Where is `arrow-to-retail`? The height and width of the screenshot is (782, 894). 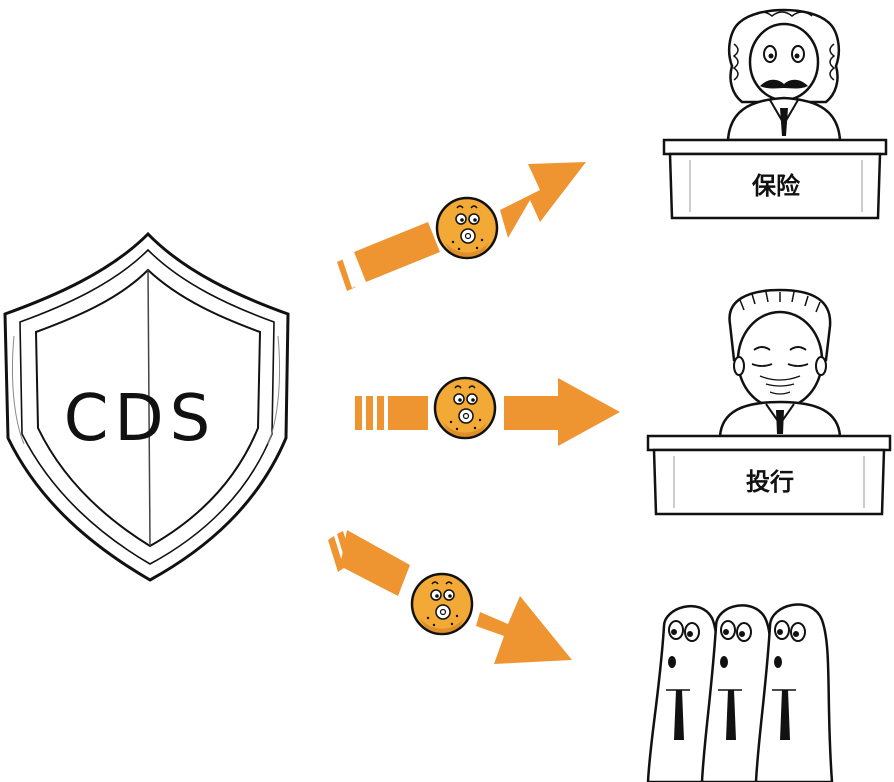 arrow-to-retail is located at coordinates (450, 597).